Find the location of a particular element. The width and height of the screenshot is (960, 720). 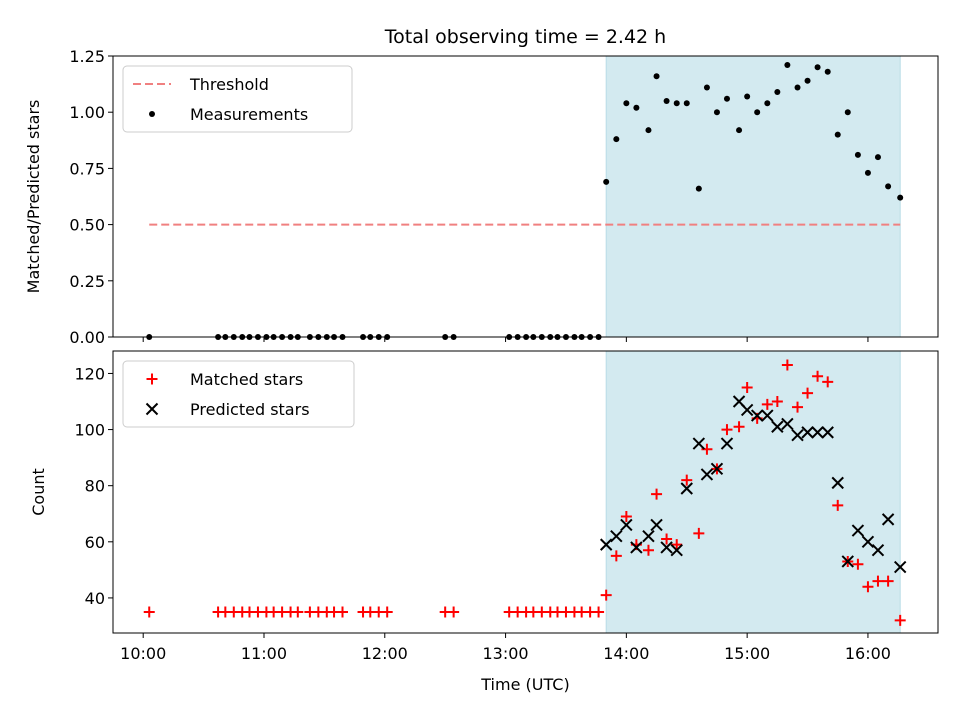

x-tick-label: 13:00 is located at coordinates (506, 653).